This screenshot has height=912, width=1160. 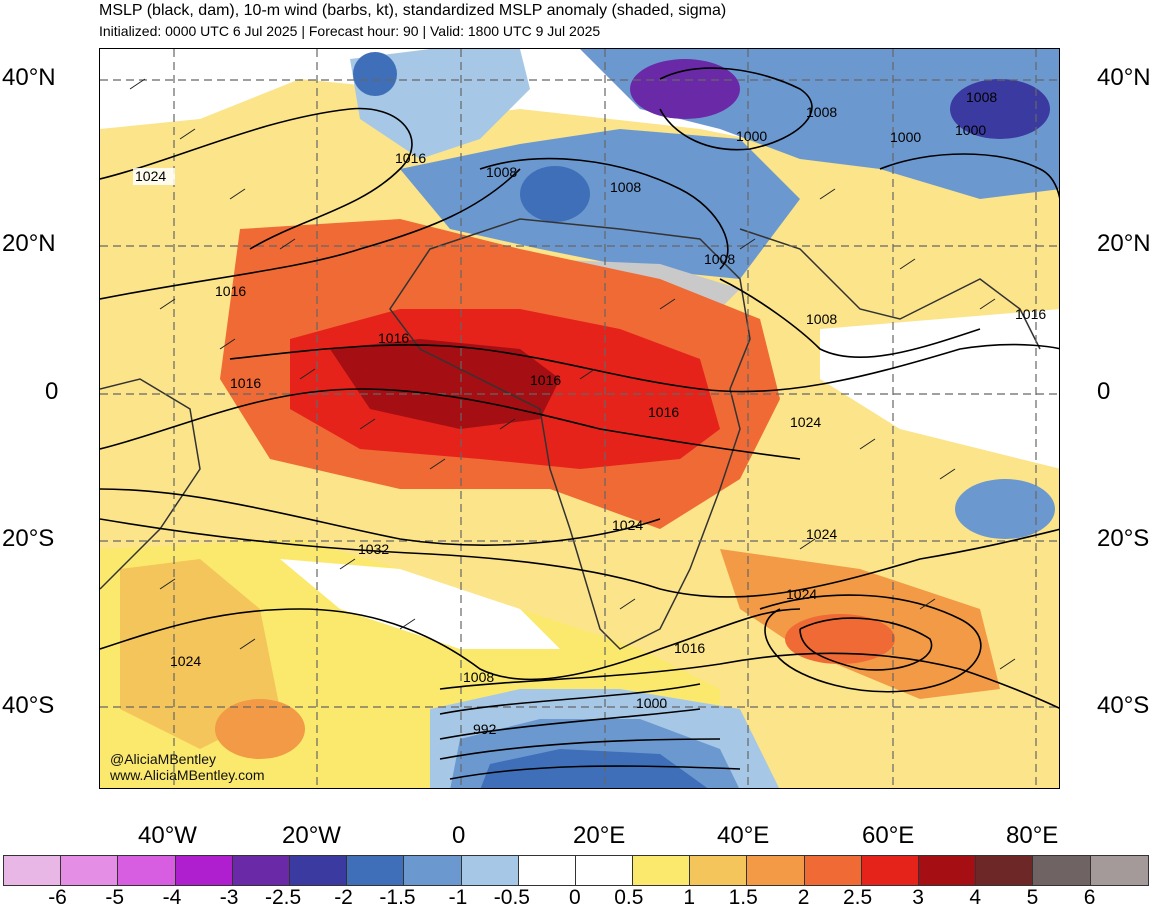 I want to click on colorbar-tick-label: -2.5, so click(x=283, y=897).